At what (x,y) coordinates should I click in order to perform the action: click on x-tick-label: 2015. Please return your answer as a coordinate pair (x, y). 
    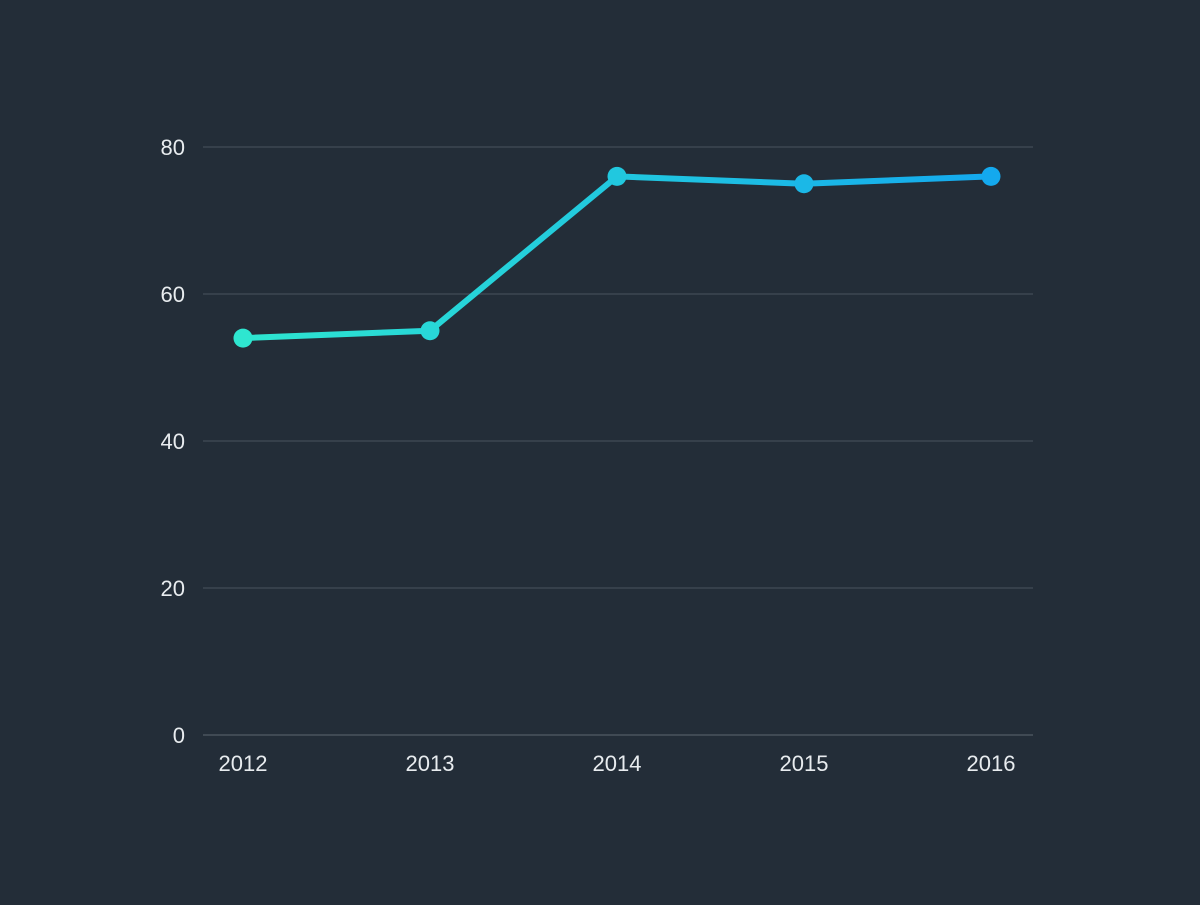
    Looking at the image, I should click on (804, 763).